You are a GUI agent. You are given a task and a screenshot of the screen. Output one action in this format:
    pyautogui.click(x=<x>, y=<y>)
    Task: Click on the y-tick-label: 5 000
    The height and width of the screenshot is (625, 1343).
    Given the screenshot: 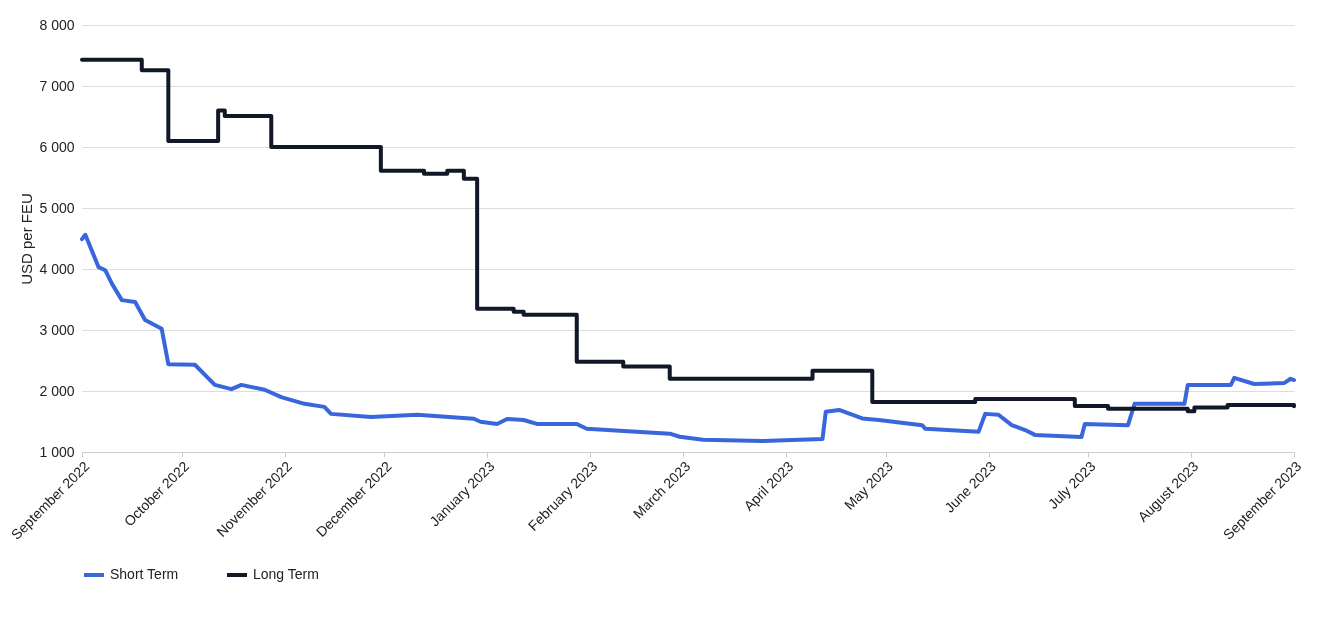 What is the action you would take?
    pyautogui.click(x=57, y=207)
    